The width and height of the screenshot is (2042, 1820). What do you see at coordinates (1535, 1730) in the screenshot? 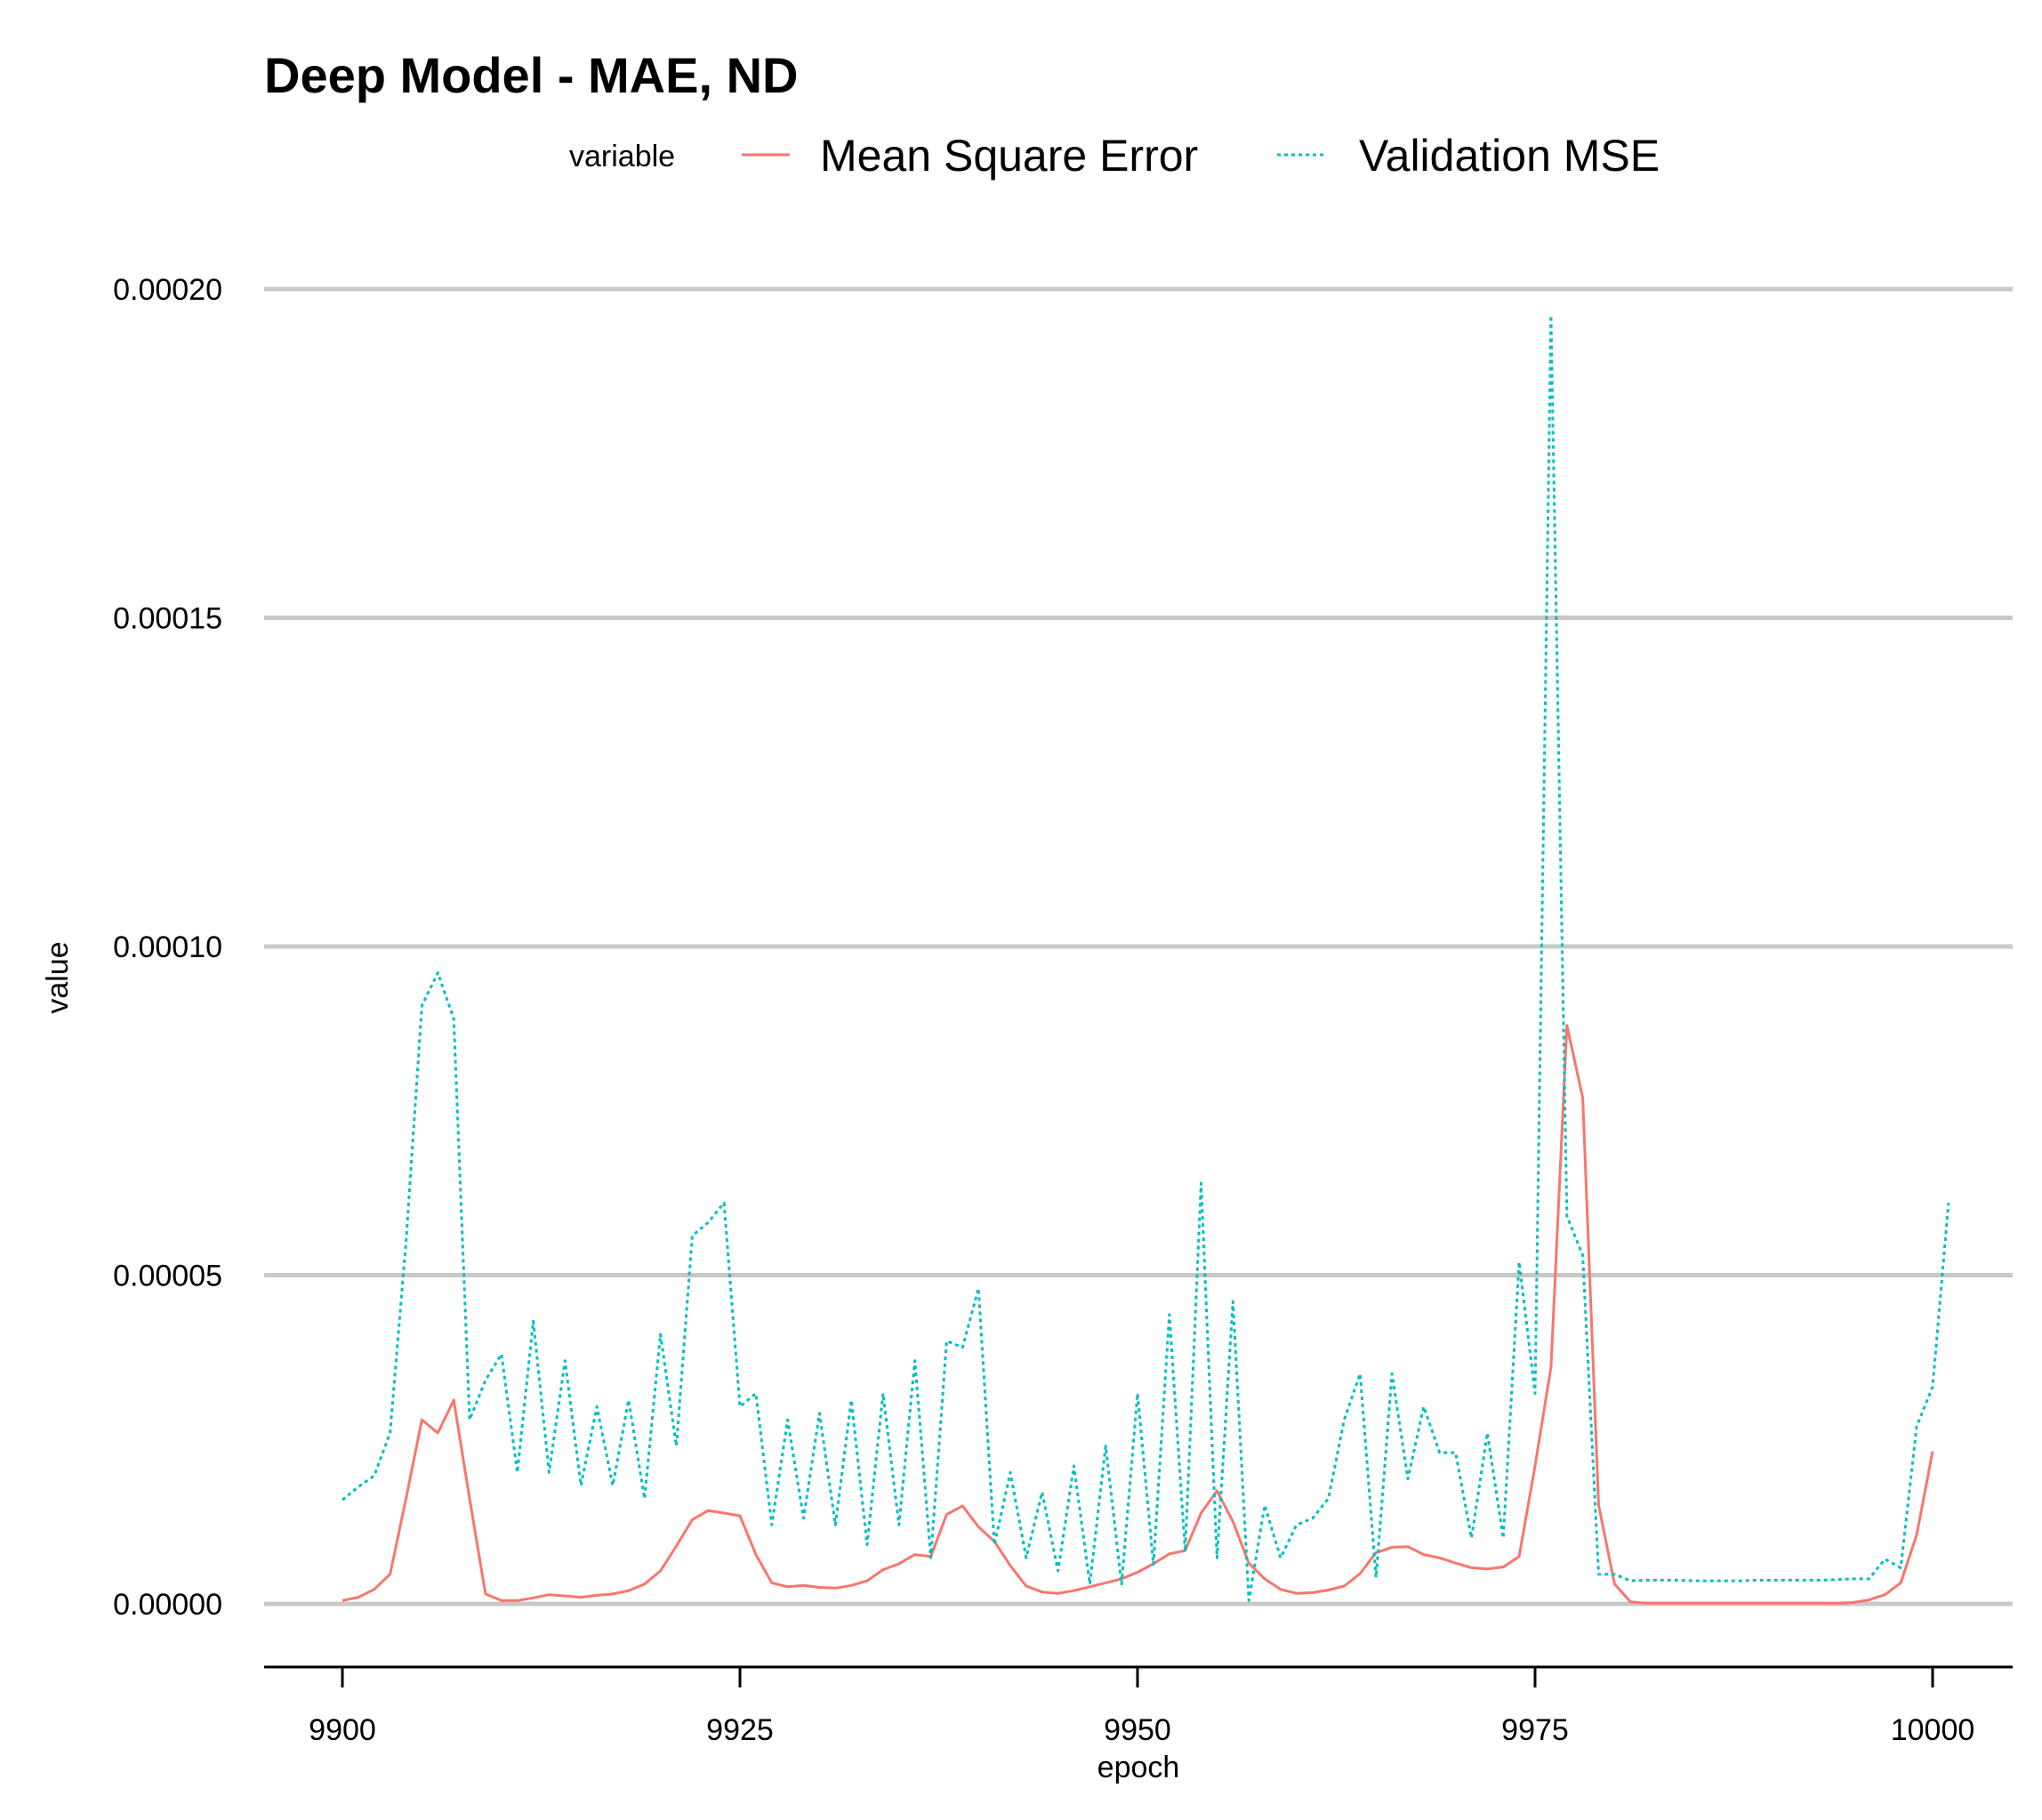
I see `x-tick-label: 9975` at bounding box center [1535, 1730].